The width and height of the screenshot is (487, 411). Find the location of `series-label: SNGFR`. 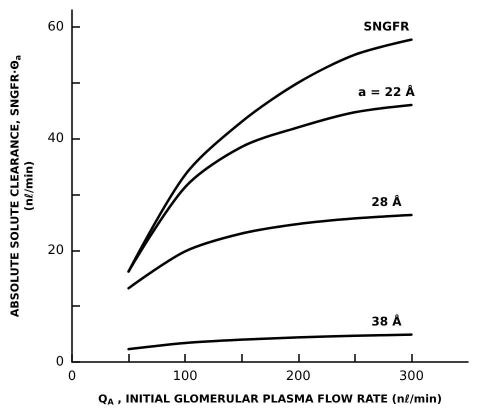

series-label: SNGFR is located at coordinates (386, 27).